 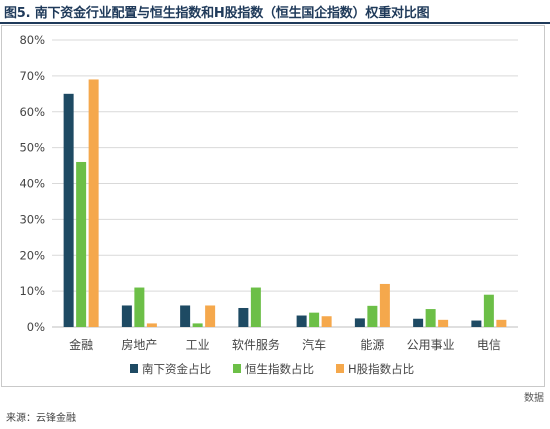 I want to click on x-tick-label: 金融, so click(x=81, y=344).